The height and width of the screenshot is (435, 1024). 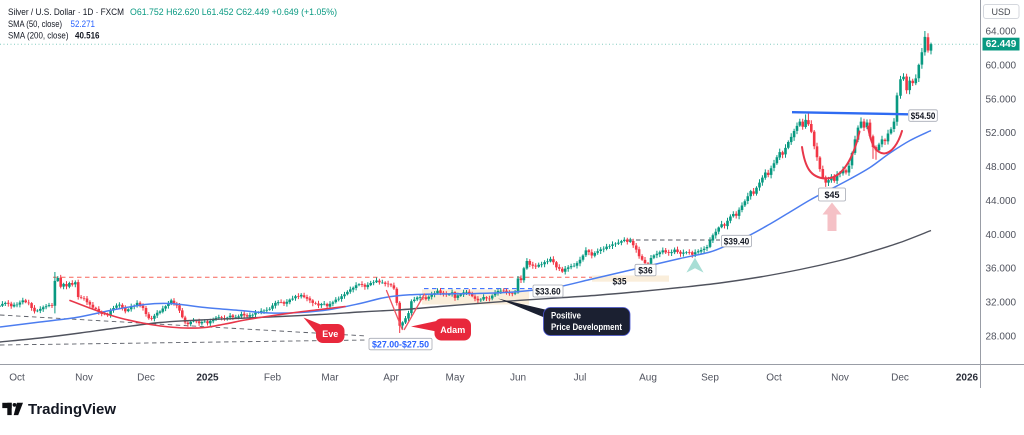 I want to click on svg-text: 60.000, so click(x=1001, y=65).